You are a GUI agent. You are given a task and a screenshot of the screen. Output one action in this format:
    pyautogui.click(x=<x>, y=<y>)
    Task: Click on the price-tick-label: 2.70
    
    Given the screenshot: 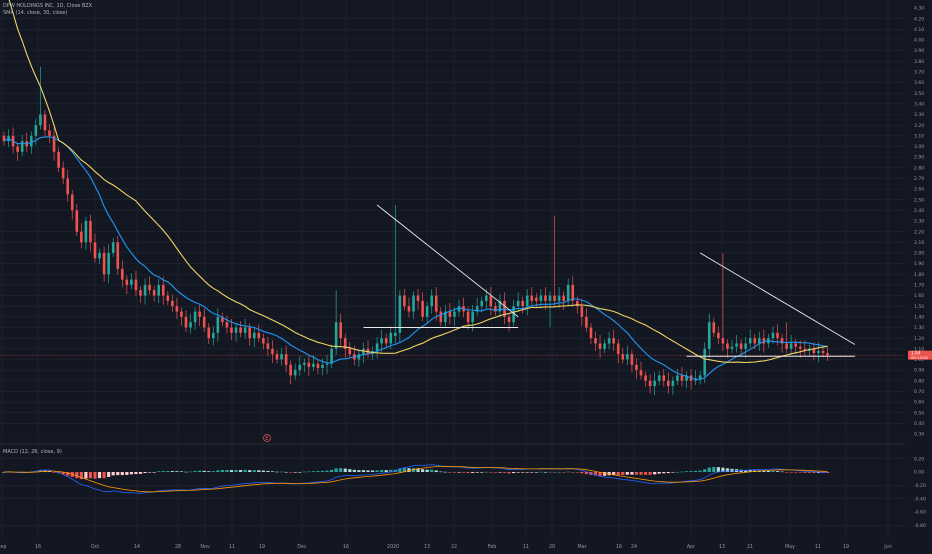 What is the action you would take?
    pyautogui.click(x=919, y=179)
    